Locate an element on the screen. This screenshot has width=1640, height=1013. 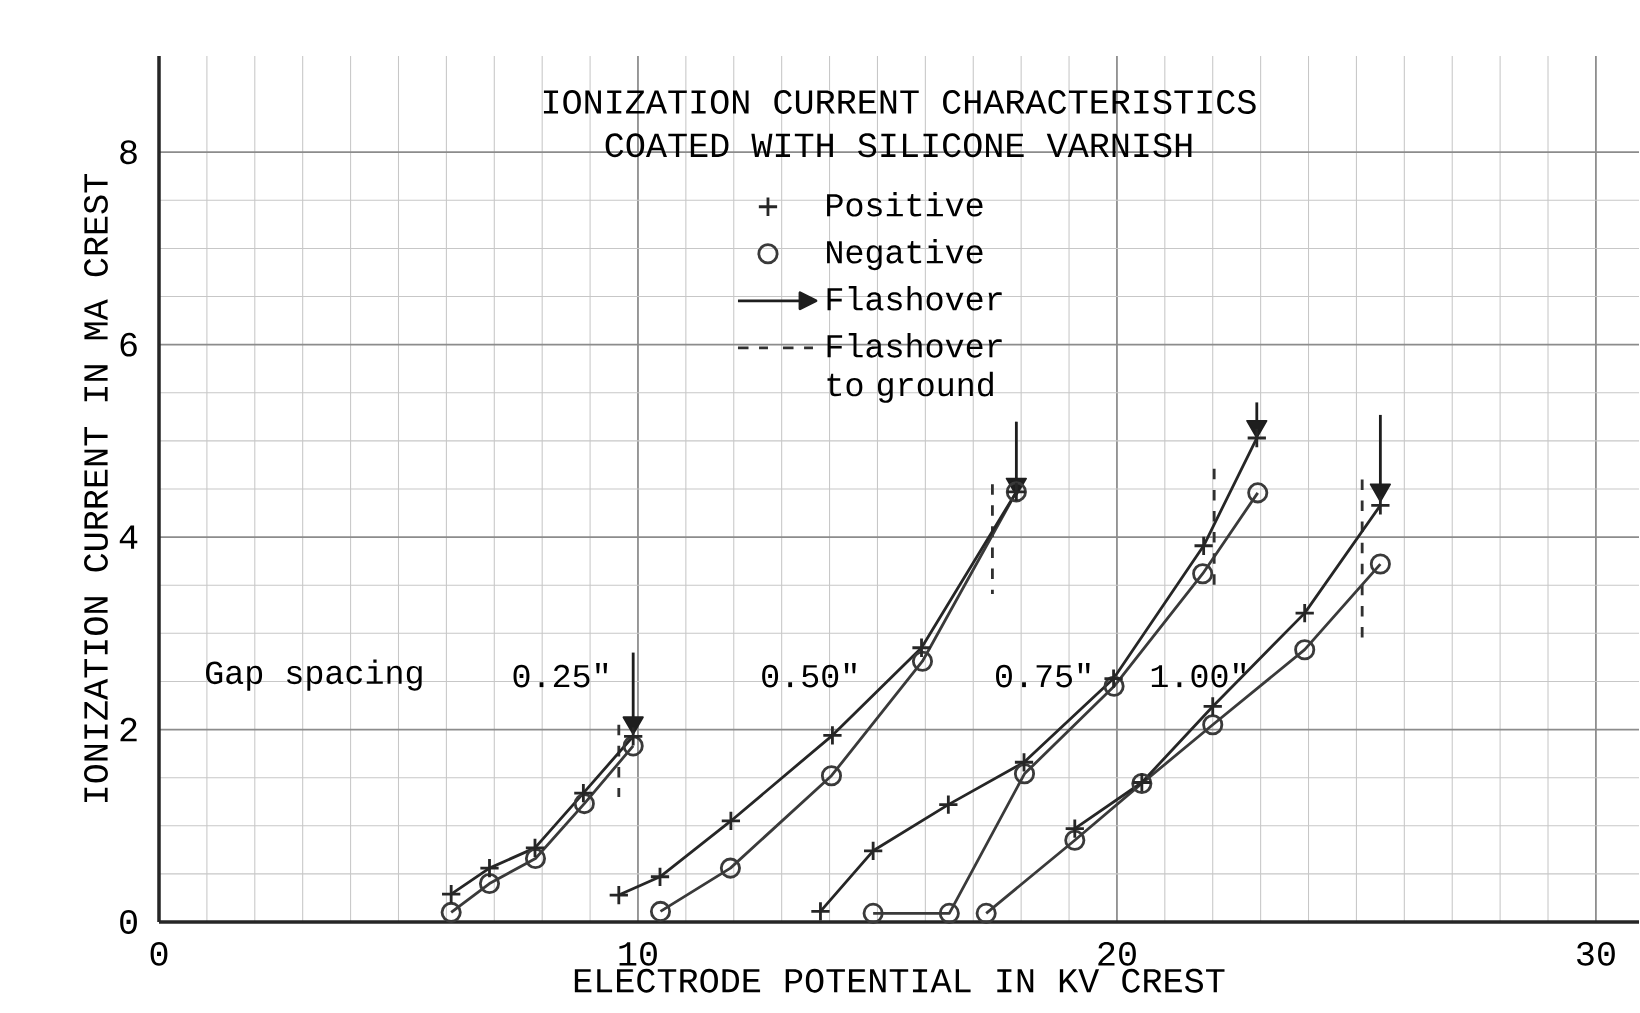
legend-label: Flashover is located at coordinates (914, 298).